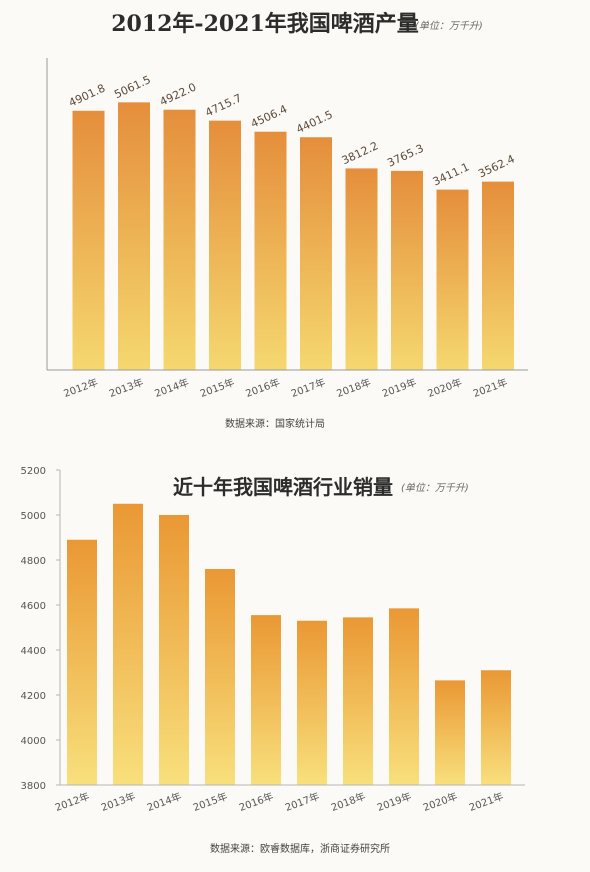 The image size is (590, 872). Describe the element at coordinates (82, 662) in the screenshot. I see `sales-bar-2012` at that location.